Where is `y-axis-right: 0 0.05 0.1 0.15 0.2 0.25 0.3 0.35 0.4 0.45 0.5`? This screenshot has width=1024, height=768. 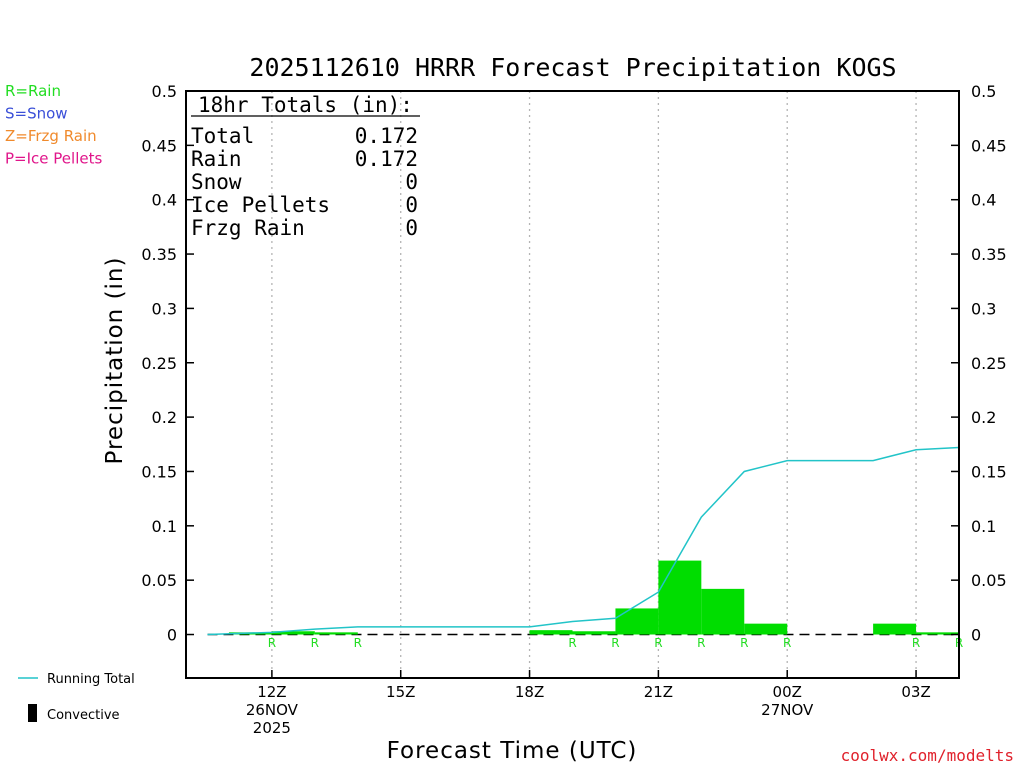
y-axis-right: 0 0.05 0.1 0.15 0.2 0.25 0.3 0.35 0.4 0.45 0.5 is located at coordinates (979, 363).